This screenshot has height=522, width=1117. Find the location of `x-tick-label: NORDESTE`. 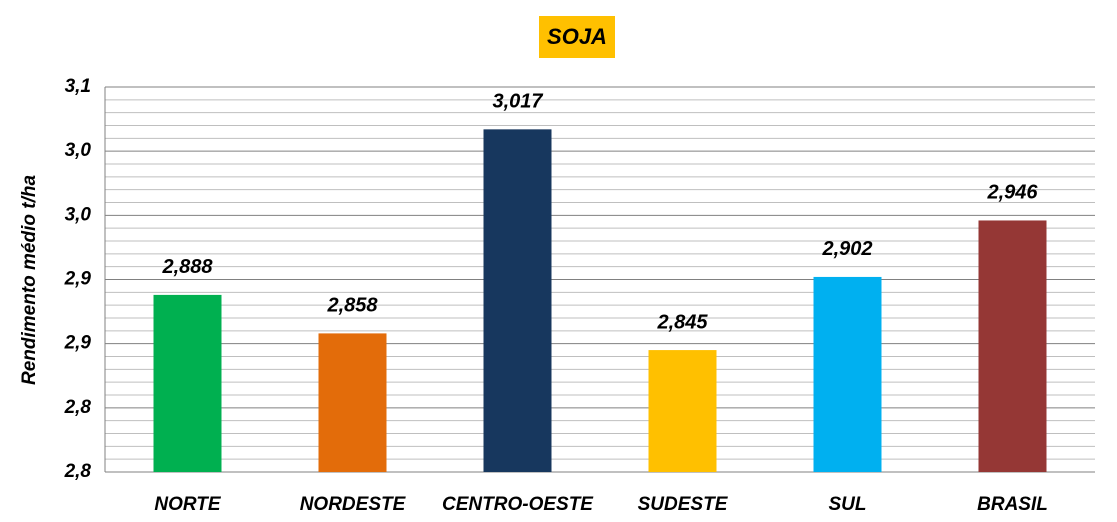

x-tick-label: NORDESTE is located at coordinates (353, 504).